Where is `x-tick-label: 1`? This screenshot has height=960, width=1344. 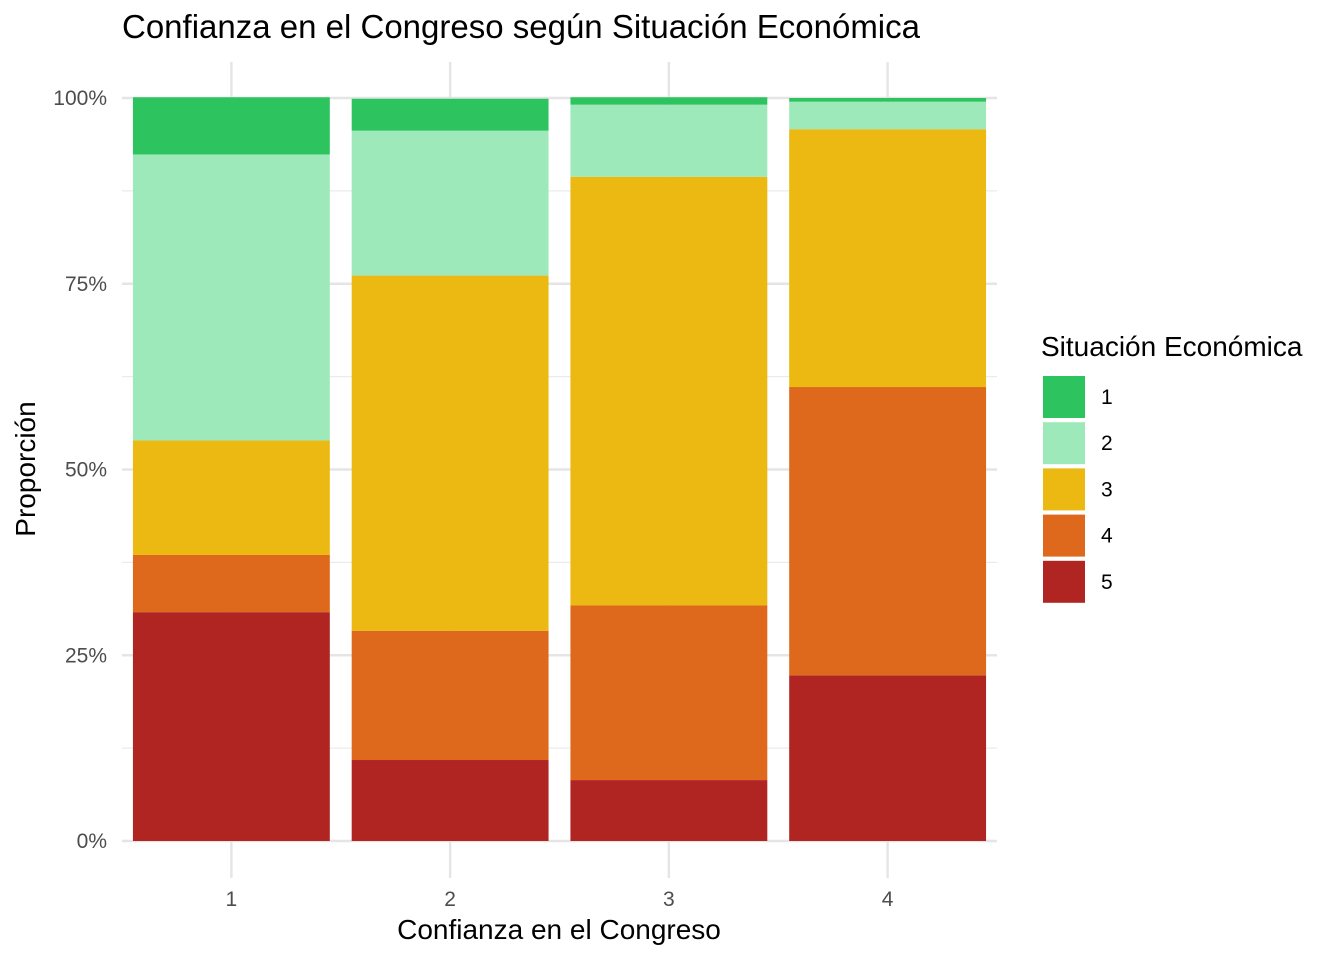 x-tick-label: 1 is located at coordinates (232, 899).